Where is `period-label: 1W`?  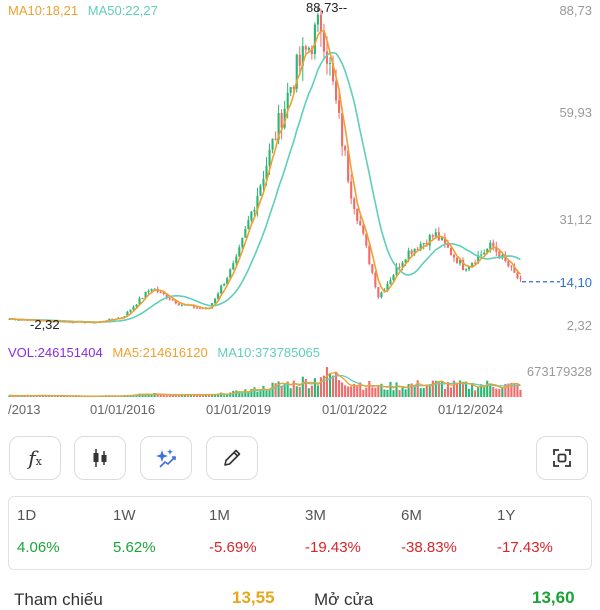 period-label: 1W is located at coordinates (124, 515).